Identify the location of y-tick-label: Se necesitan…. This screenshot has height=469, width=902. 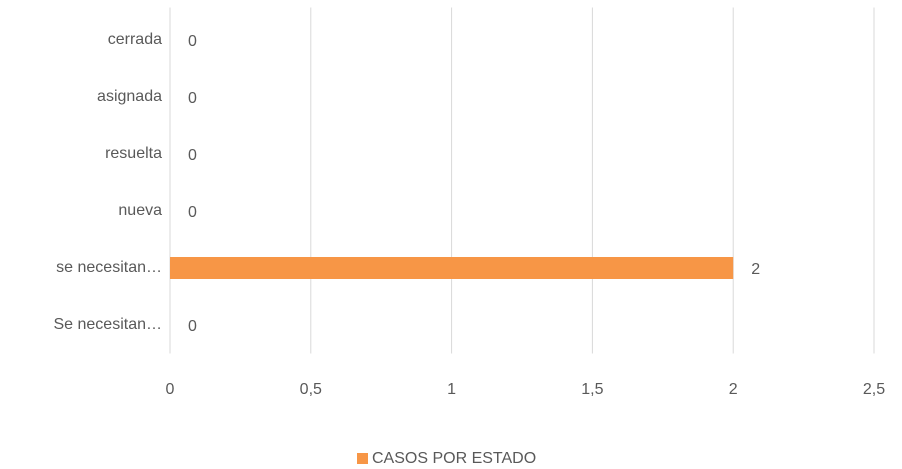
(107, 324).